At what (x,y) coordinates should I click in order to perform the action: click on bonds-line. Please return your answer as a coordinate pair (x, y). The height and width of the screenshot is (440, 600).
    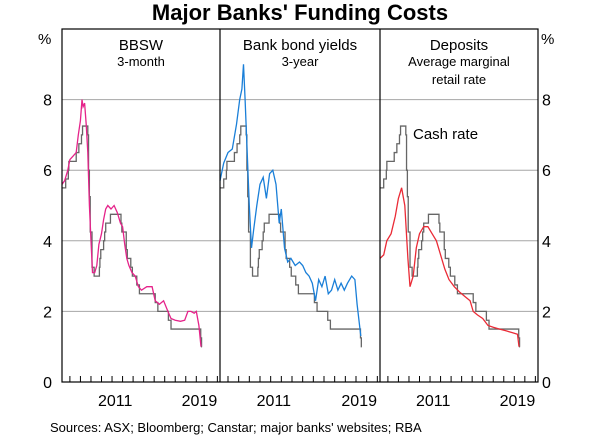
    Looking at the image, I should click on (290, 200).